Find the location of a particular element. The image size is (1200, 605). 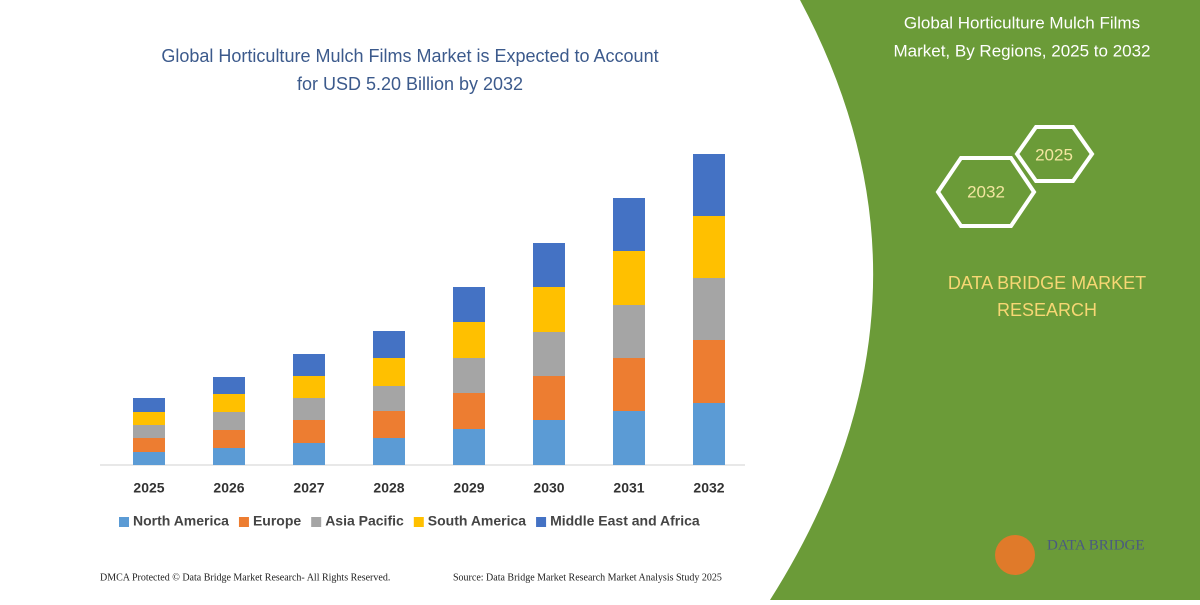

x-tick-label: 2030 is located at coordinates (548, 488).